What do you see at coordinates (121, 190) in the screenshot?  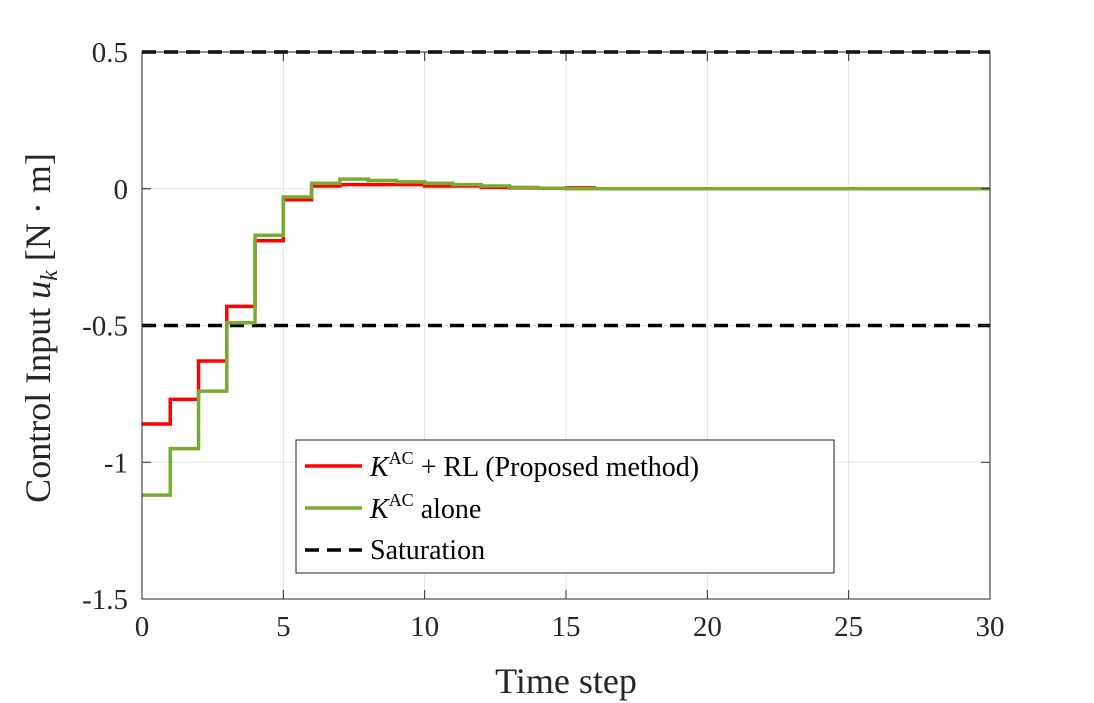 I see `y-tick-label: 0` at bounding box center [121, 190].